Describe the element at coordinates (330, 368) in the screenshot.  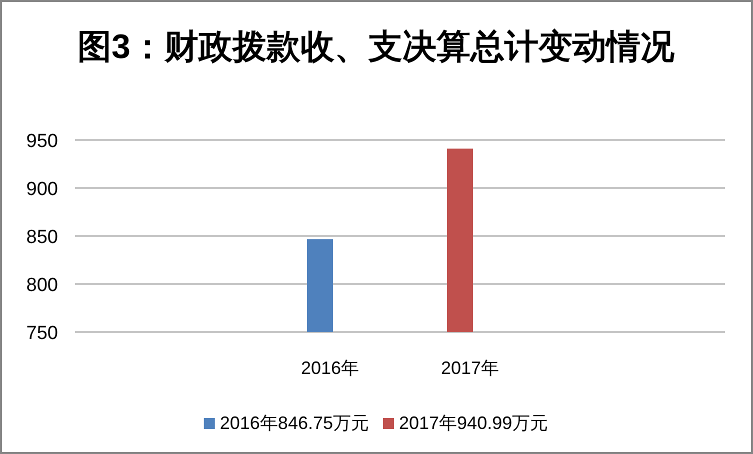
I see `x-tick-label: 2016年` at that location.